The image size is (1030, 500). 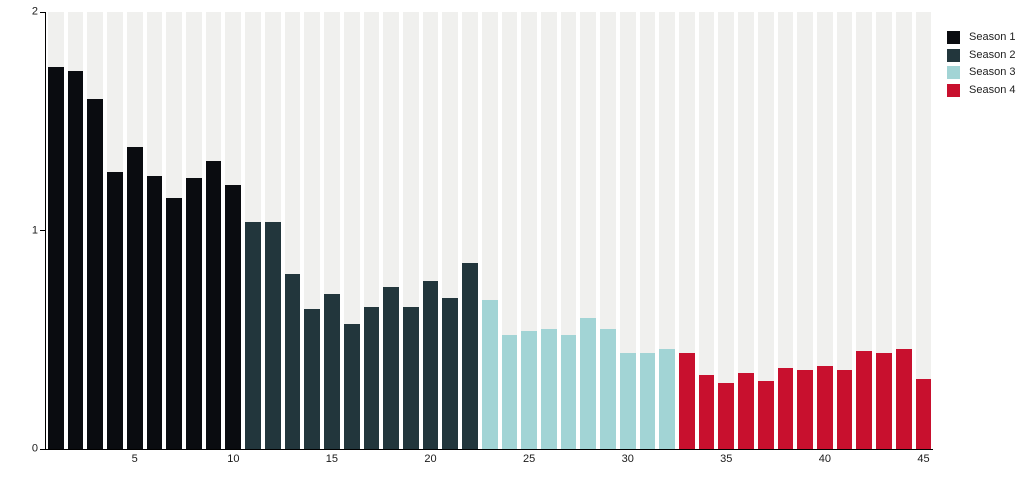 What do you see at coordinates (726, 238) in the screenshot?
I see `bar-slot-episode-35: 35` at bounding box center [726, 238].